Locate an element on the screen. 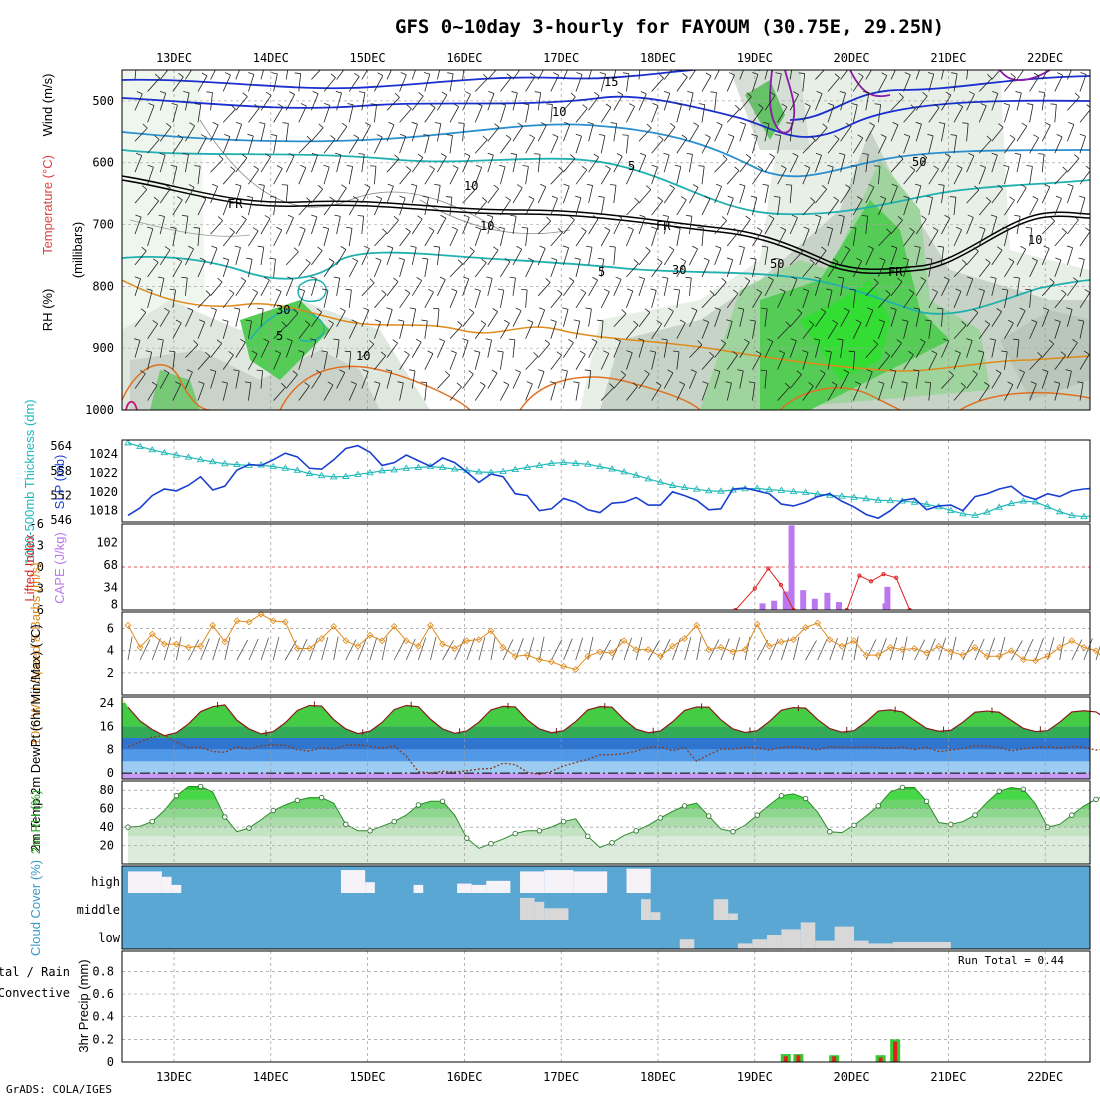 Image resolution: width=1100 pixels, height=1100 pixels. cape-tick-label: 34 is located at coordinates (111, 588).